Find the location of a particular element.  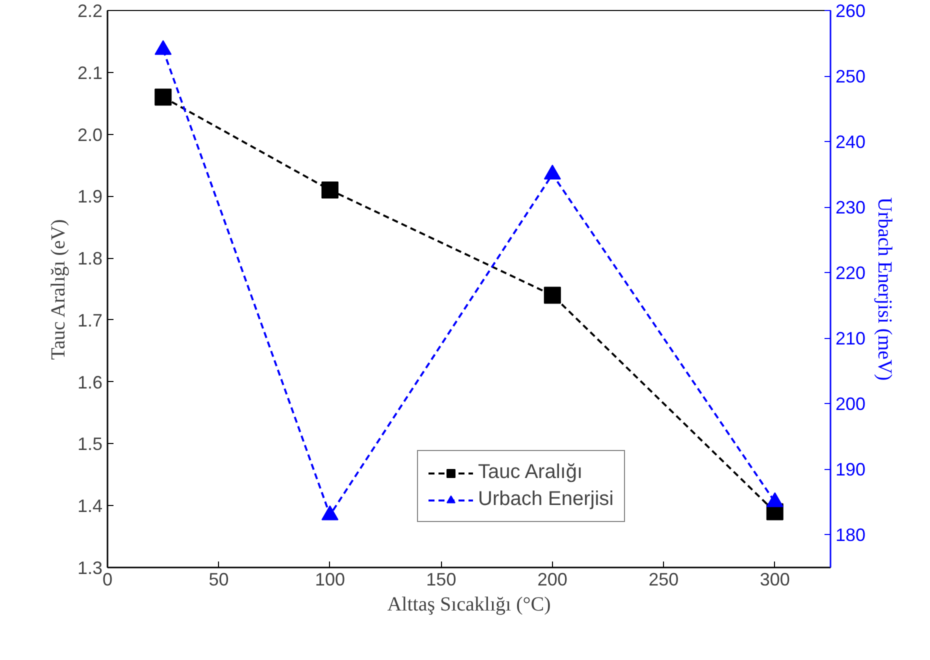

y2-axis-title: Urbach Enerjisi (meV) is located at coordinates (885, 289).